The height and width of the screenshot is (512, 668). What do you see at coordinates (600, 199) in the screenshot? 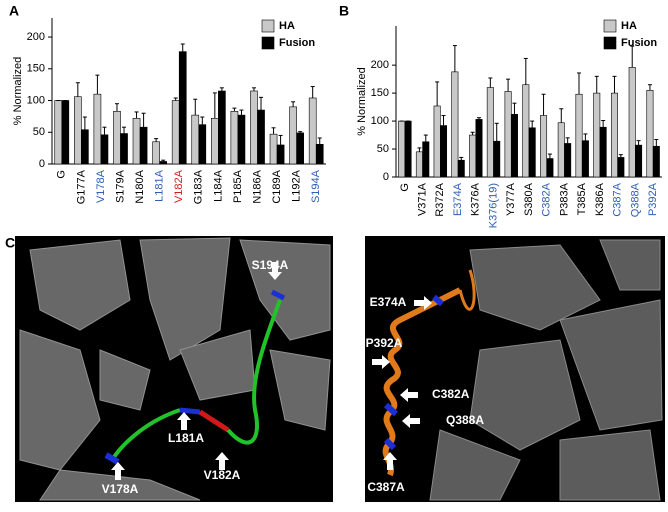
I see `x-tick-label: K386A` at bounding box center [600, 199].